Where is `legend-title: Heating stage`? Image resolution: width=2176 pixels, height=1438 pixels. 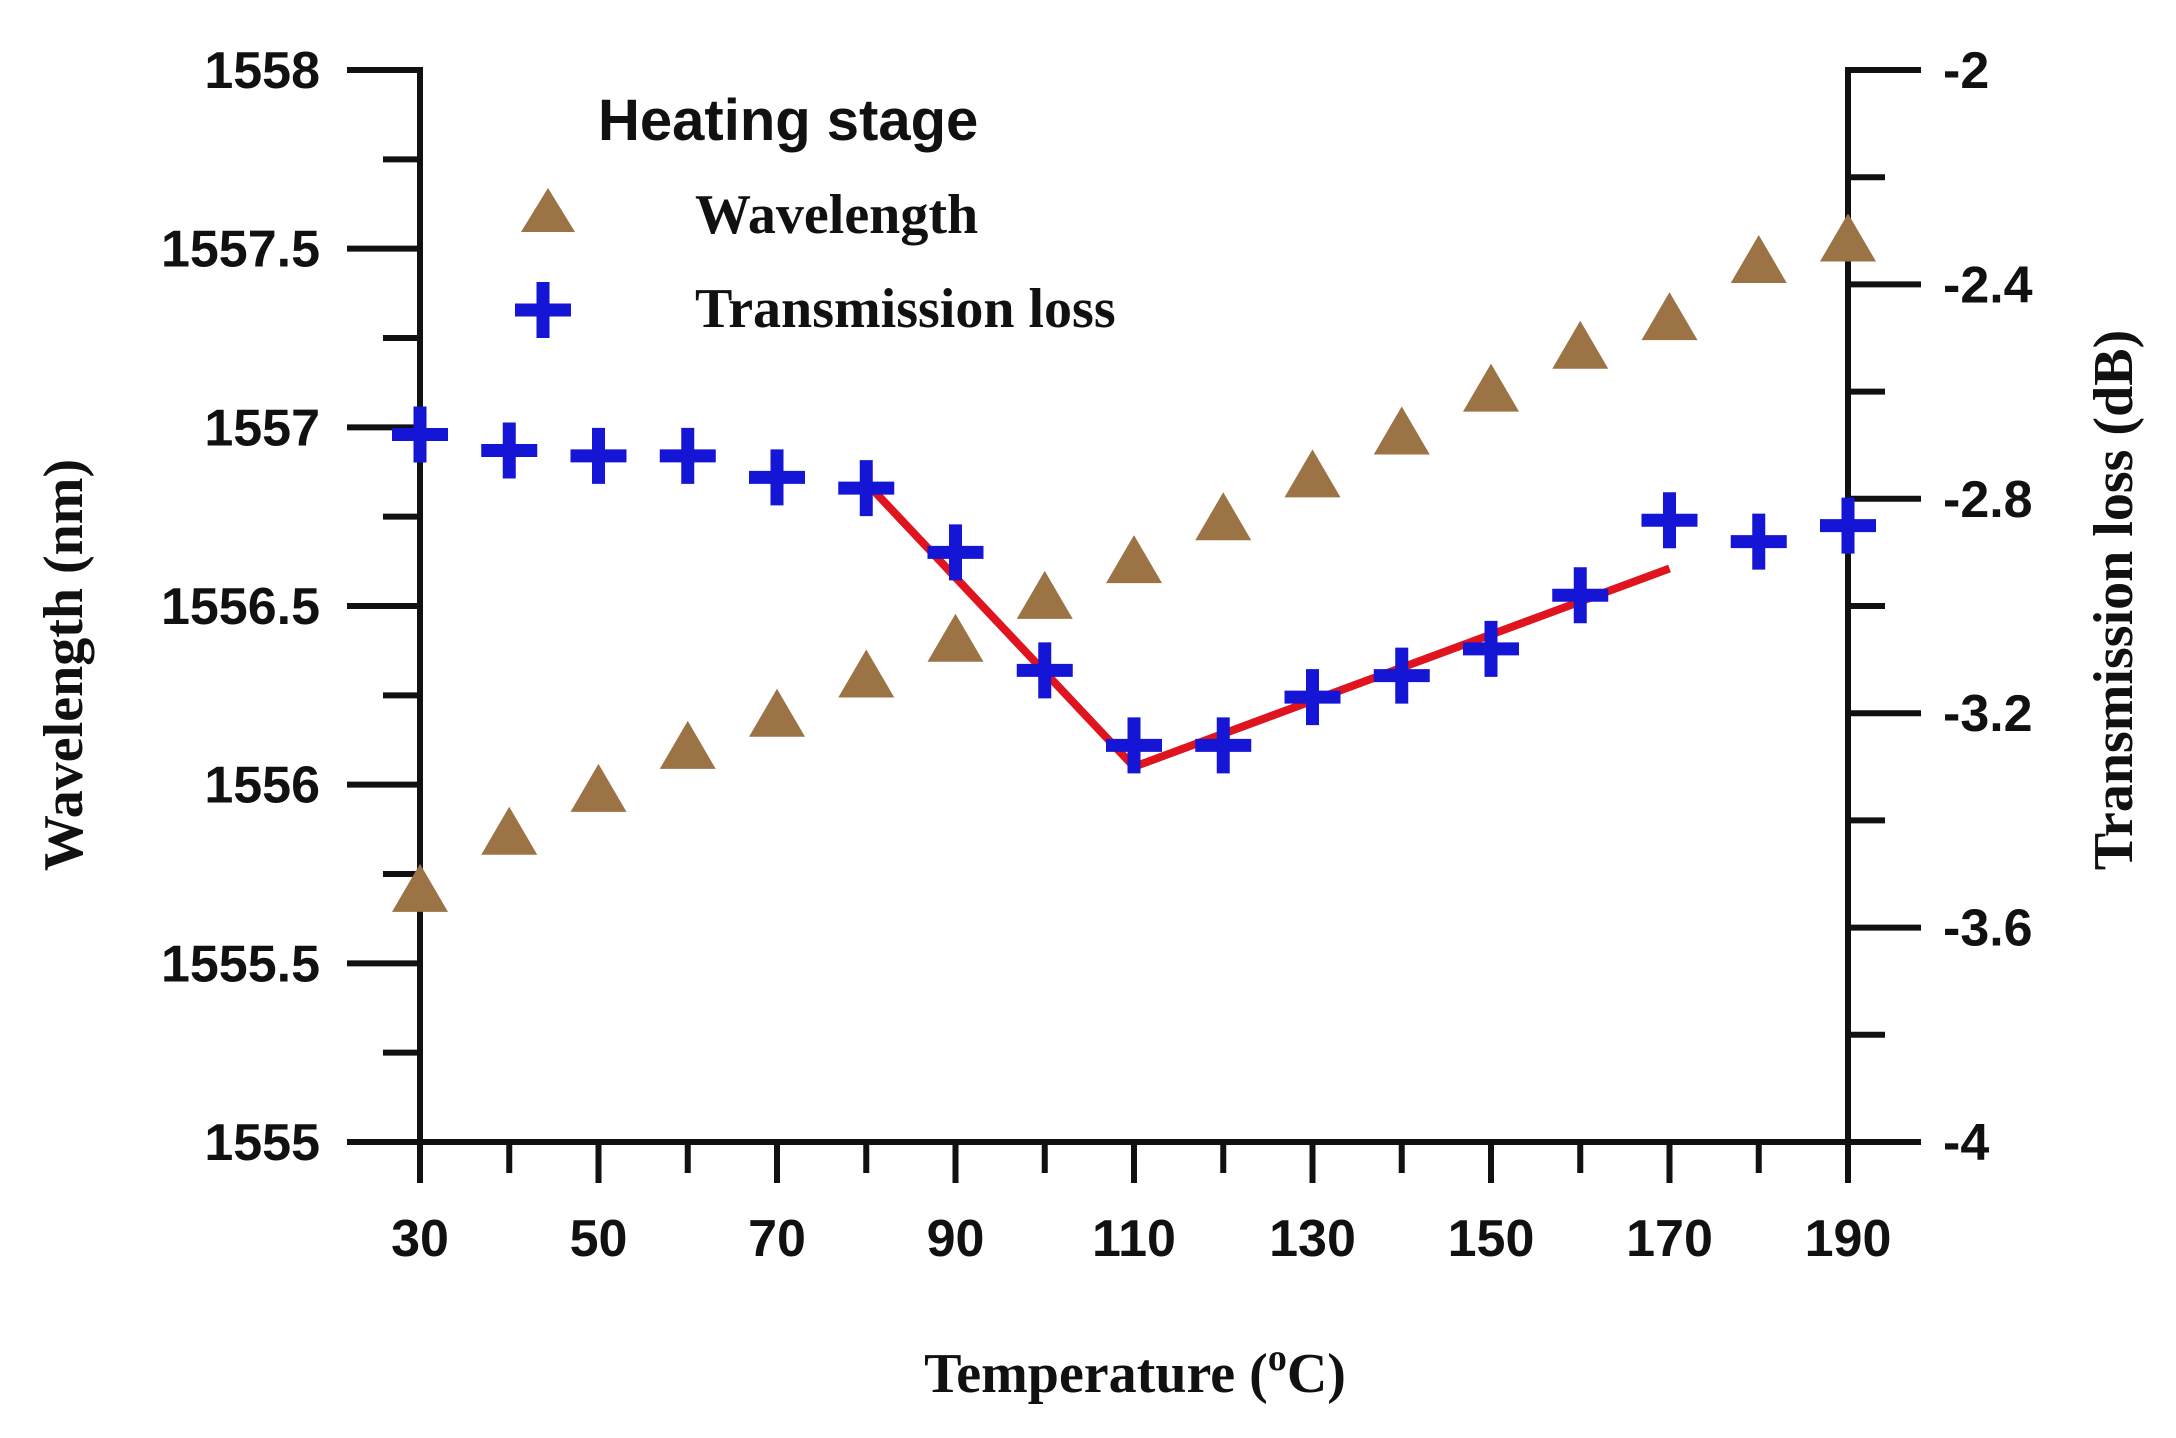 legend-title: Heating stage is located at coordinates (788, 120).